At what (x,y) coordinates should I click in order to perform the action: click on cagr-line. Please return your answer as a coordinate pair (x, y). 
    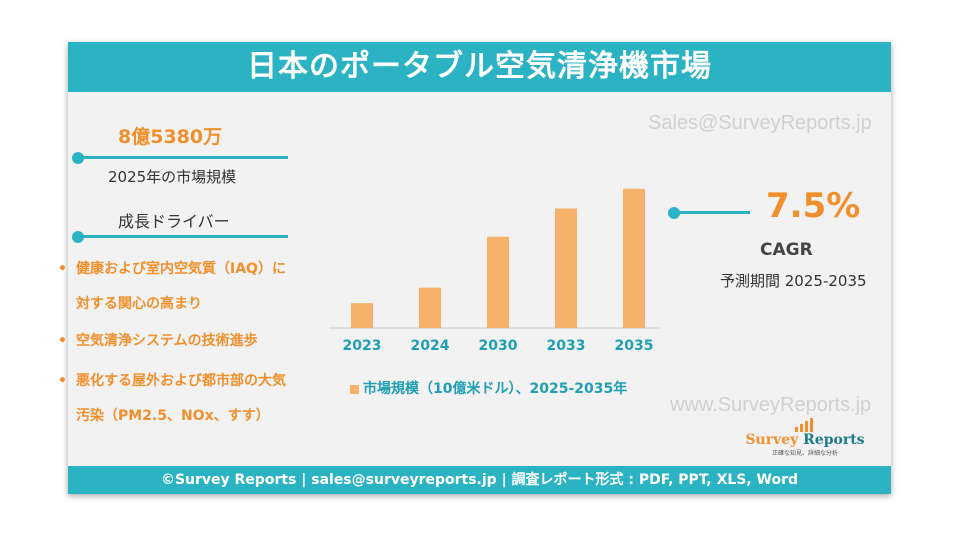
    Looking at the image, I should click on (712, 212).